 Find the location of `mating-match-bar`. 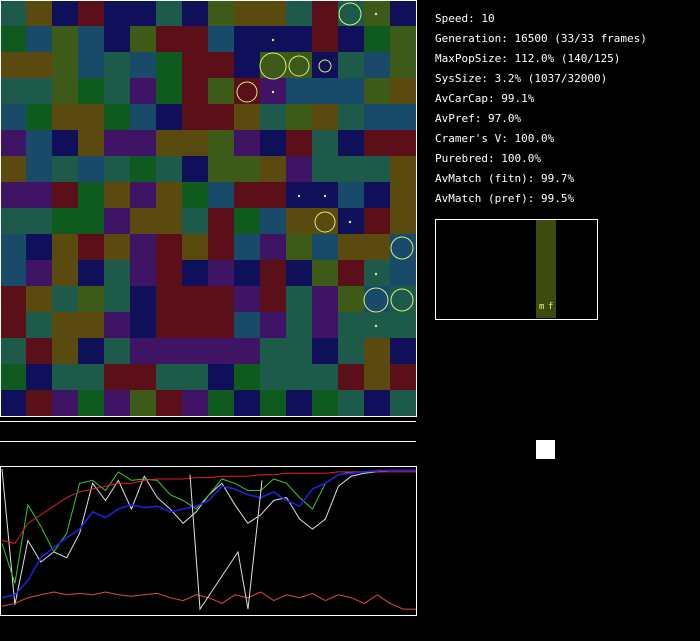

mating-match-bar is located at coordinates (546, 269).